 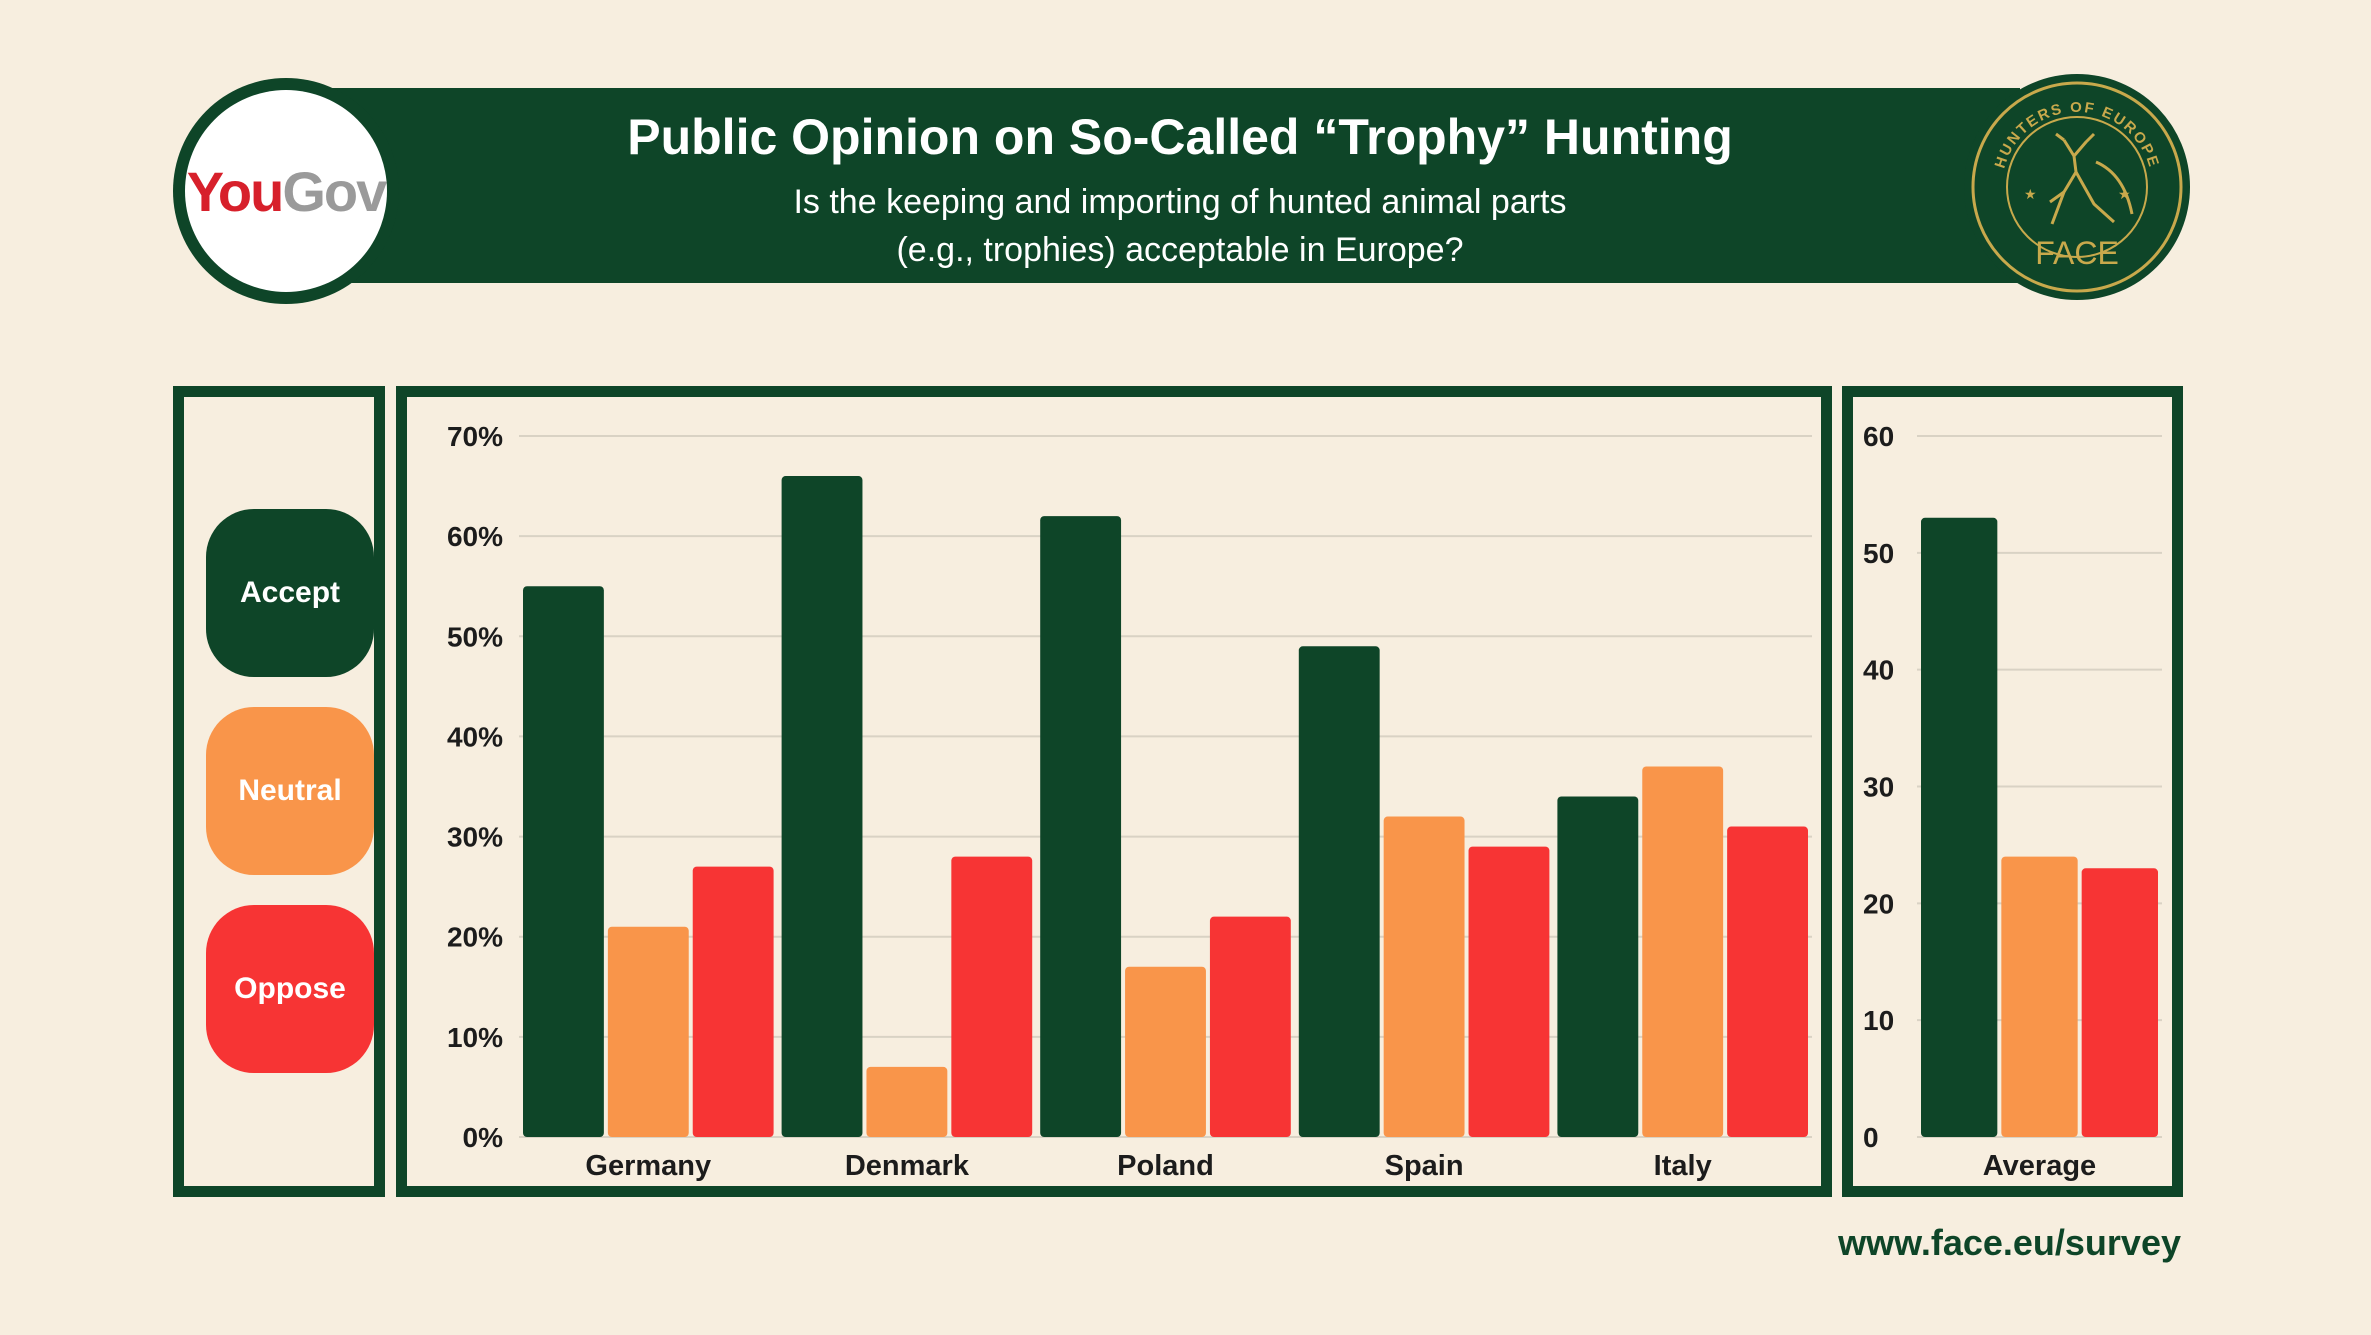 What do you see at coordinates (1165, 1051) in the screenshot?
I see `bar-neutral-poland` at bounding box center [1165, 1051].